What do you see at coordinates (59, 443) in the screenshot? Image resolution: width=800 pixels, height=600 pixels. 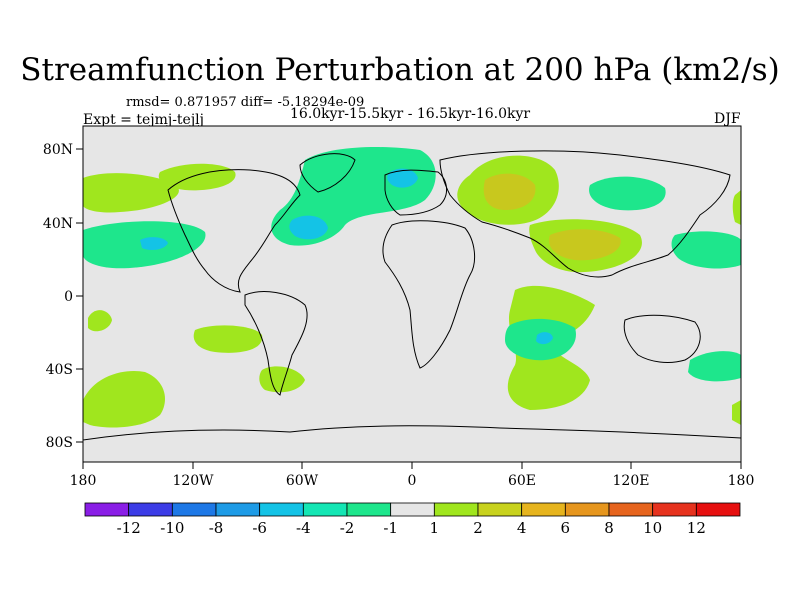 I see `lat-label-80s: 80S` at bounding box center [59, 443].